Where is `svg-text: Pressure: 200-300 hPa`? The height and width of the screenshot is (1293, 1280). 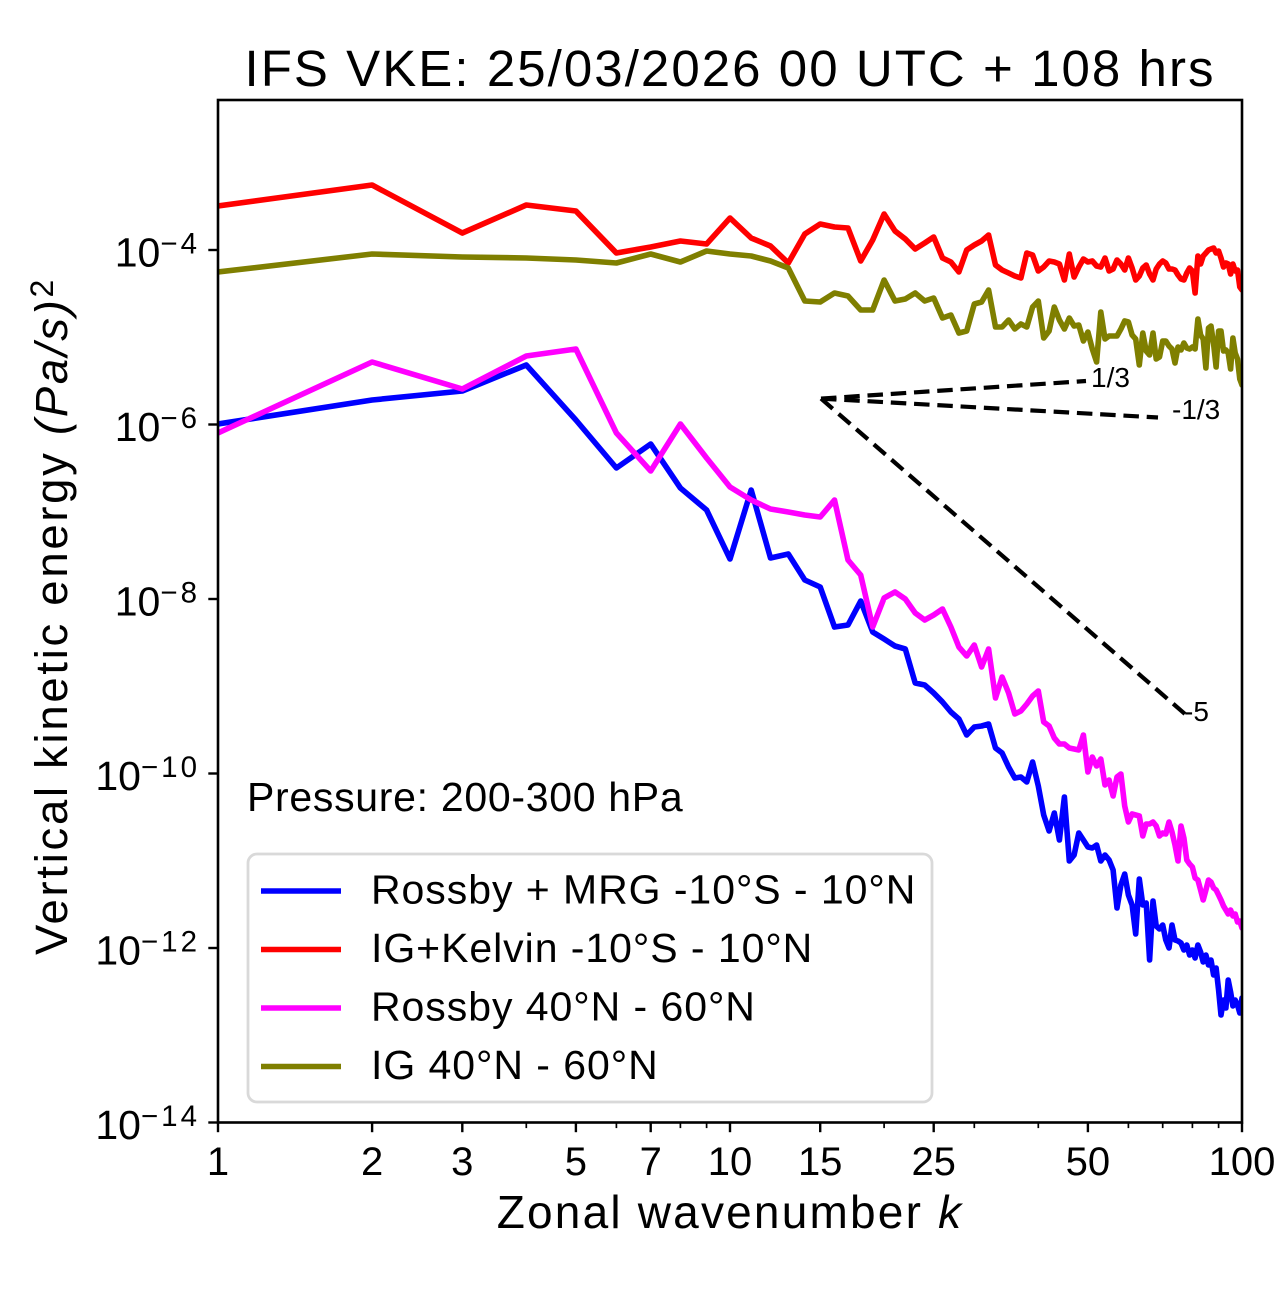
svg-text: Pressure: 200-300 hPa is located at coordinates (465, 797).